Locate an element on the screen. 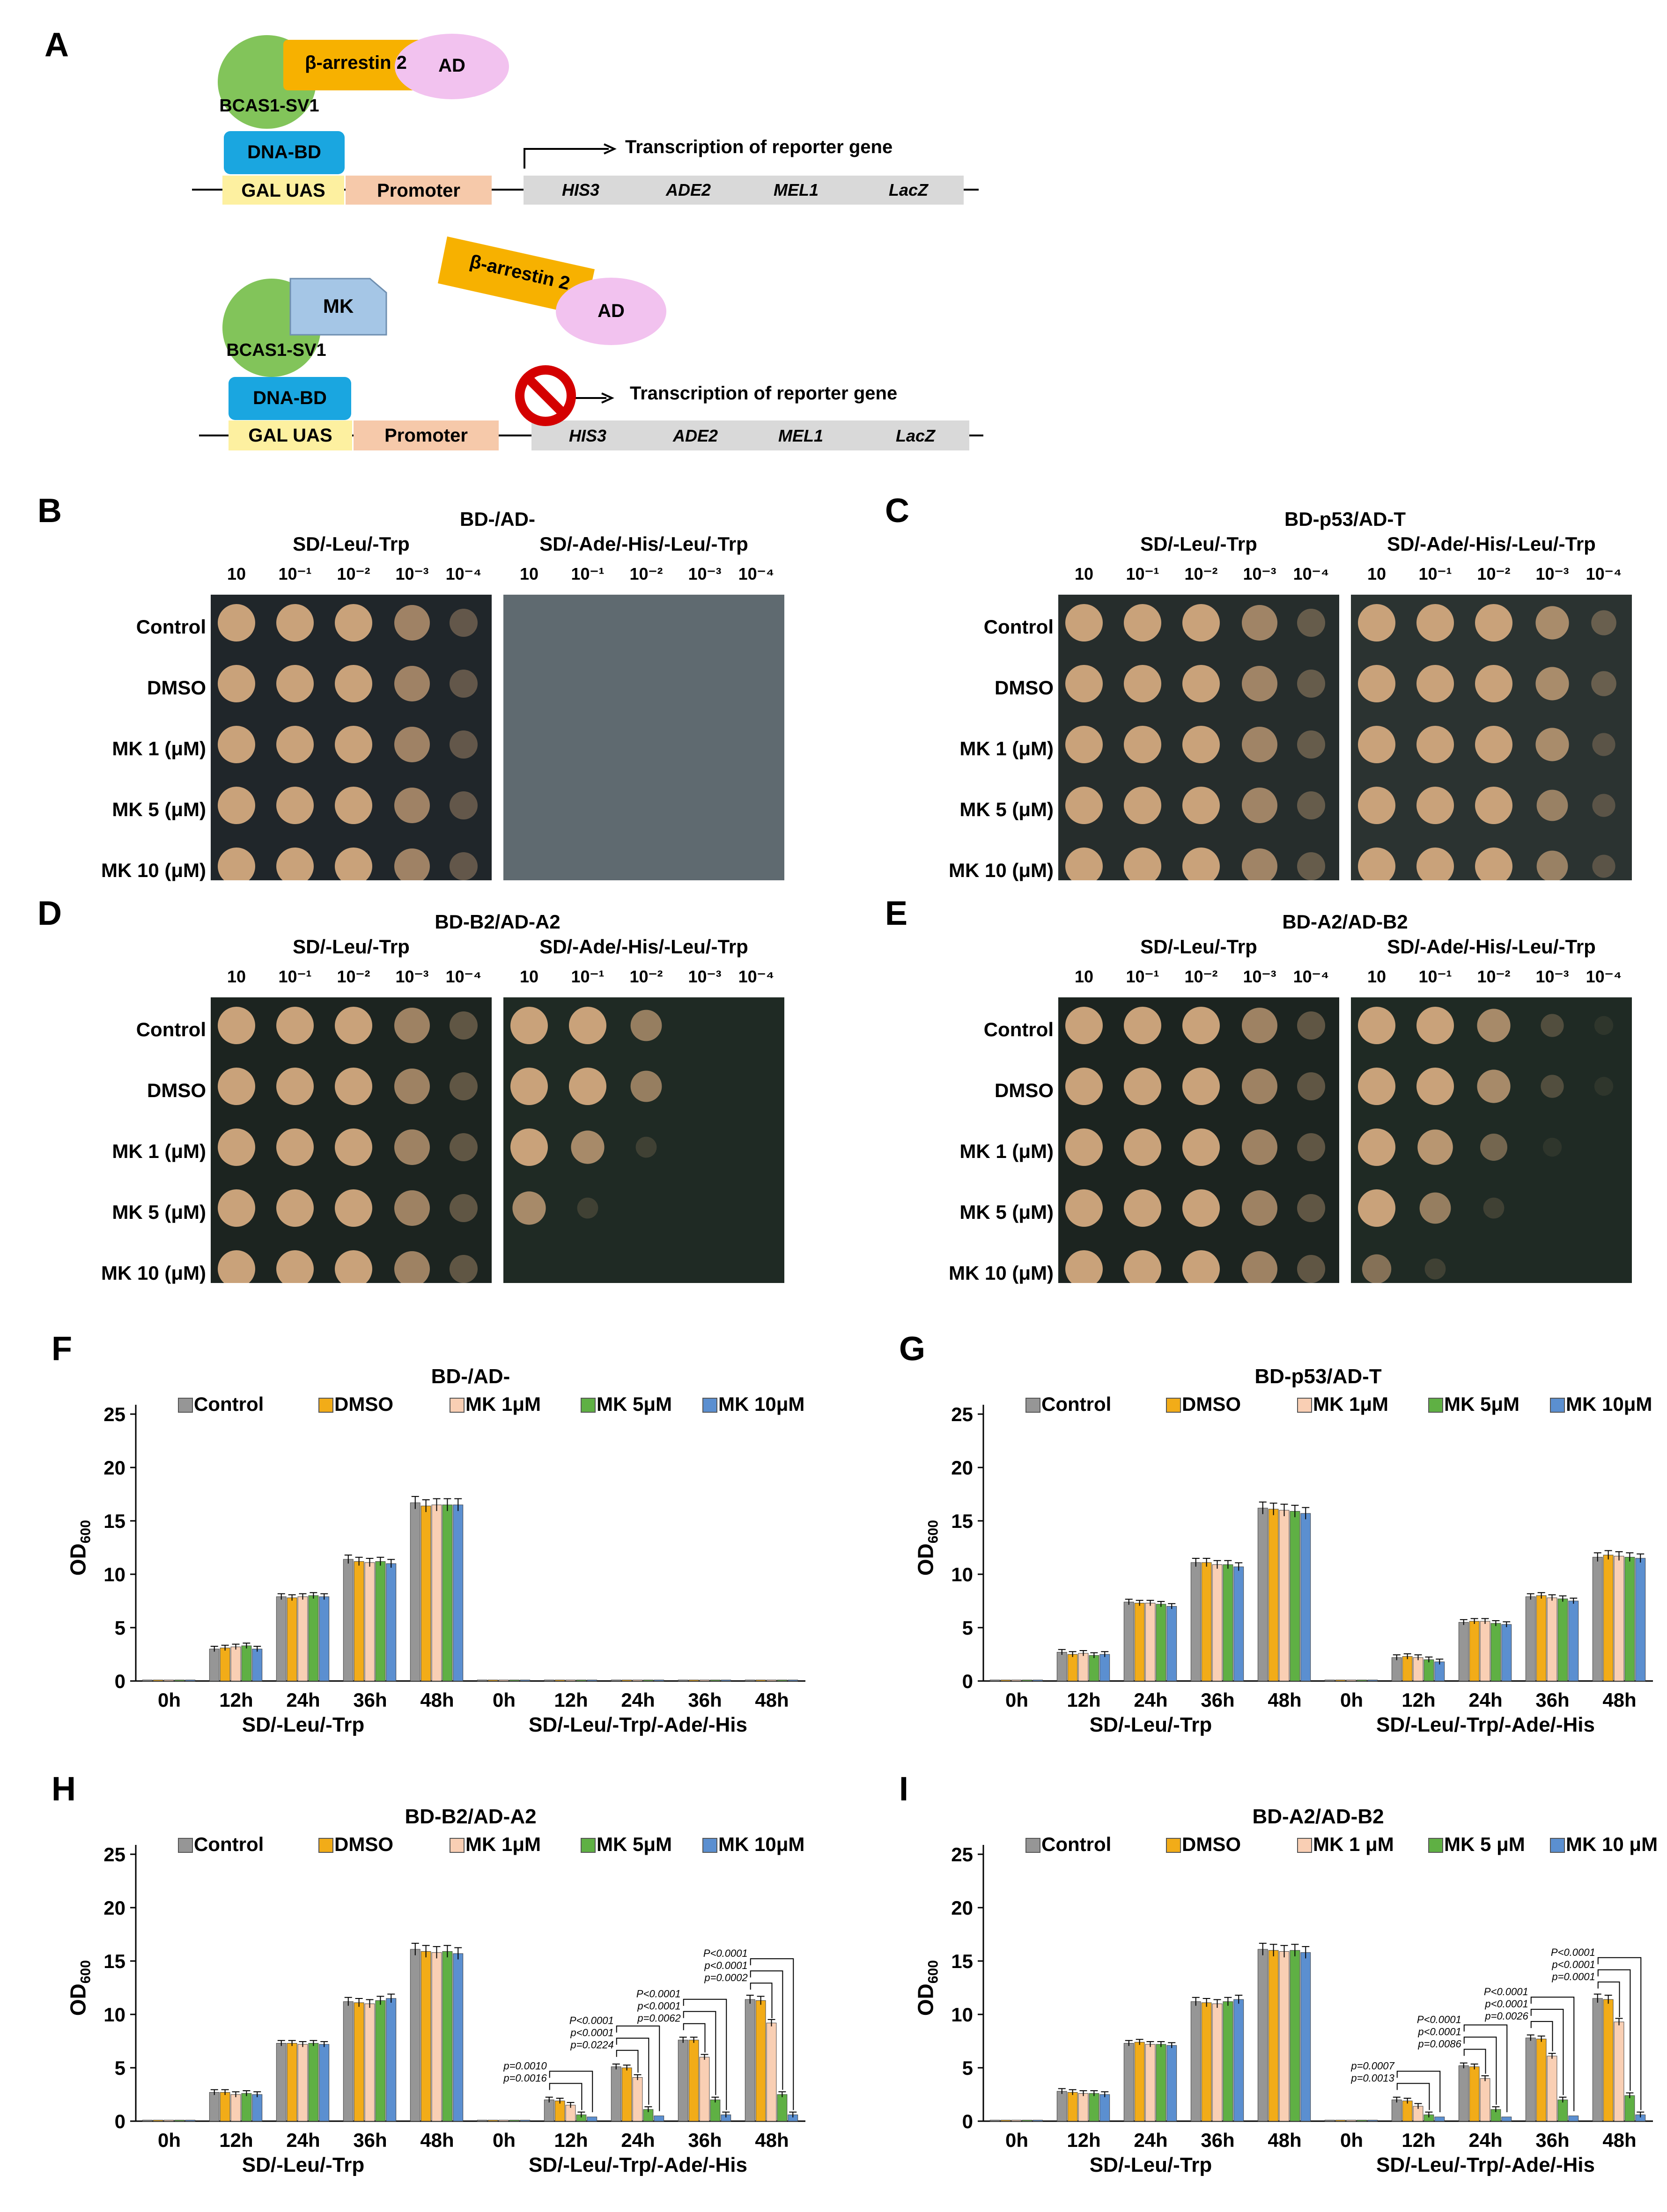  legend-label: Control is located at coordinates (1076, 1844).